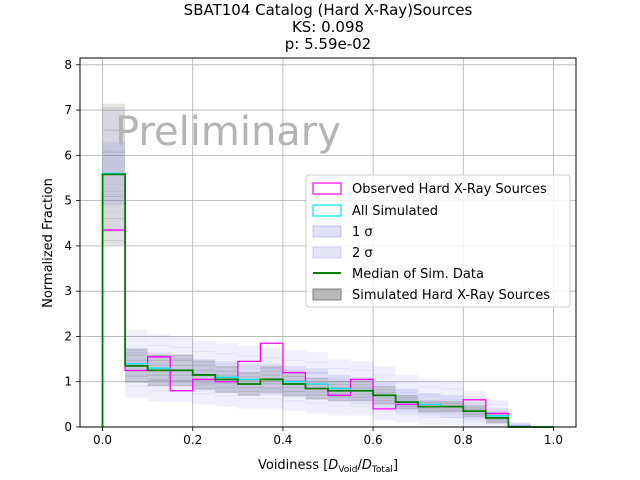  What do you see at coordinates (68, 382) in the screenshot?
I see `y-tick-label: 1` at bounding box center [68, 382].